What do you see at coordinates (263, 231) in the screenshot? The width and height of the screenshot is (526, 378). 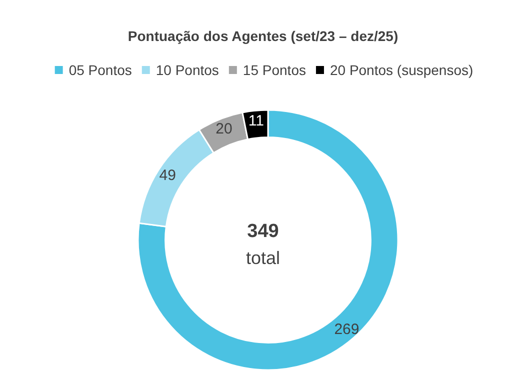 I see `text: 349` at bounding box center [263, 231].